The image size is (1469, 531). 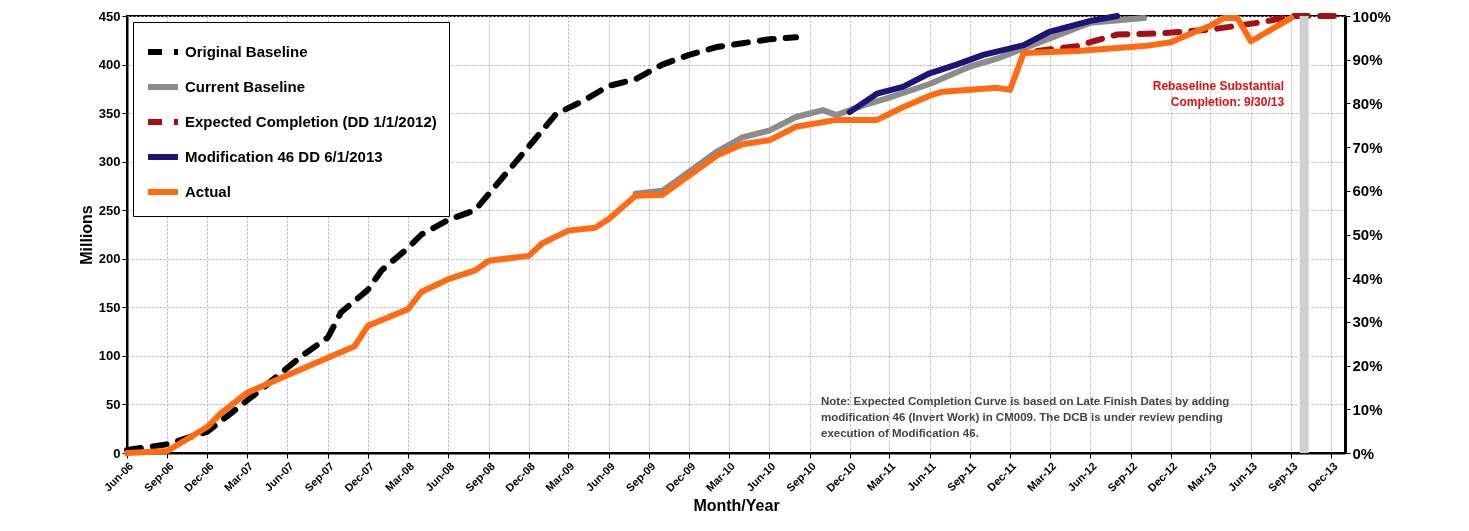 What do you see at coordinates (1367, 60) in the screenshot?
I see `y2-tick-label: 90%` at bounding box center [1367, 60].